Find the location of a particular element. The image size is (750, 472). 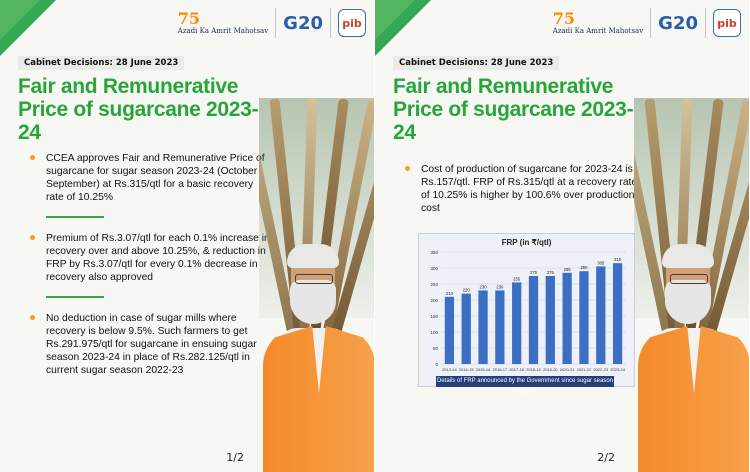

data-label: 210 is located at coordinates (450, 293).